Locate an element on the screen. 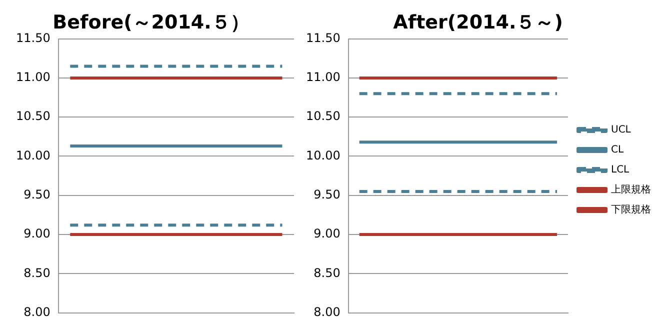 The height and width of the screenshot is (328, 670). legend-label: 下限規格 is located at coordinates (631, 210).